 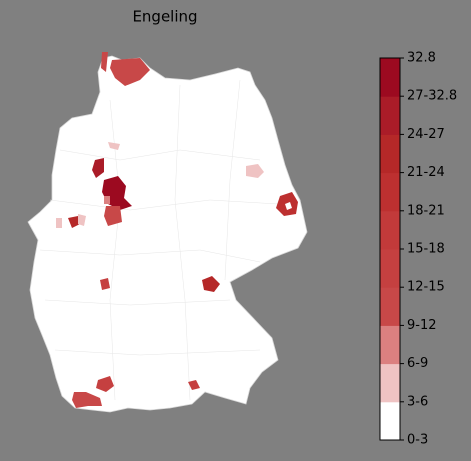 What do you see at coordinates (426, 287) in the screenshot?
I see `colorbar-label: 12-15` at bounding box center [426, 287].